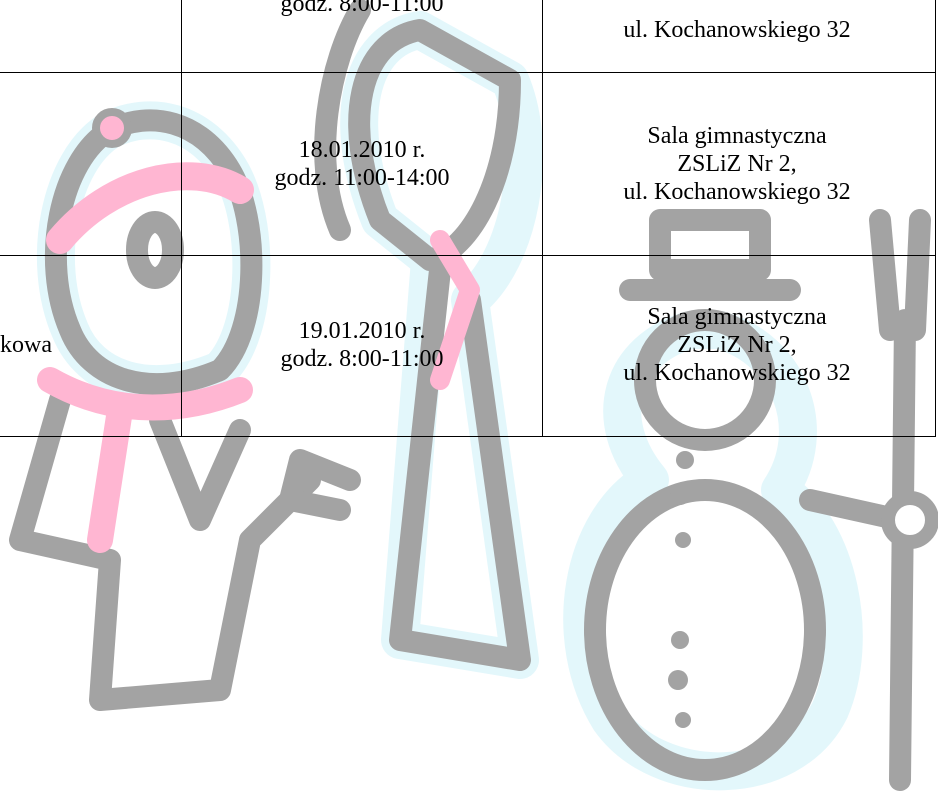 This screenshot has height=811, width=938. What do you see at coordinates (26, 345) in the screenshot?
I see `name-line: kowa` at bounding box center [26, 345].